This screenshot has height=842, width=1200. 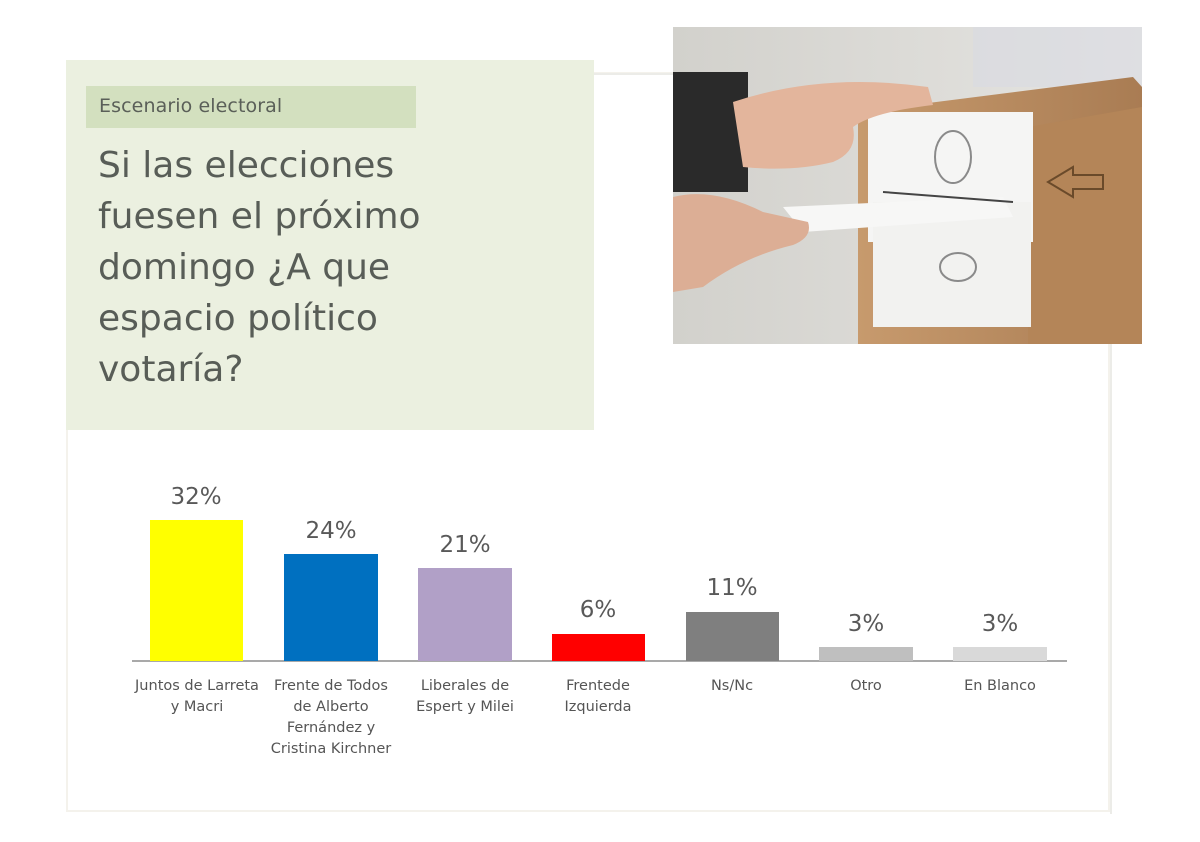 I want to click on category-label-line: Liberales de, so click(x=465, y=686).